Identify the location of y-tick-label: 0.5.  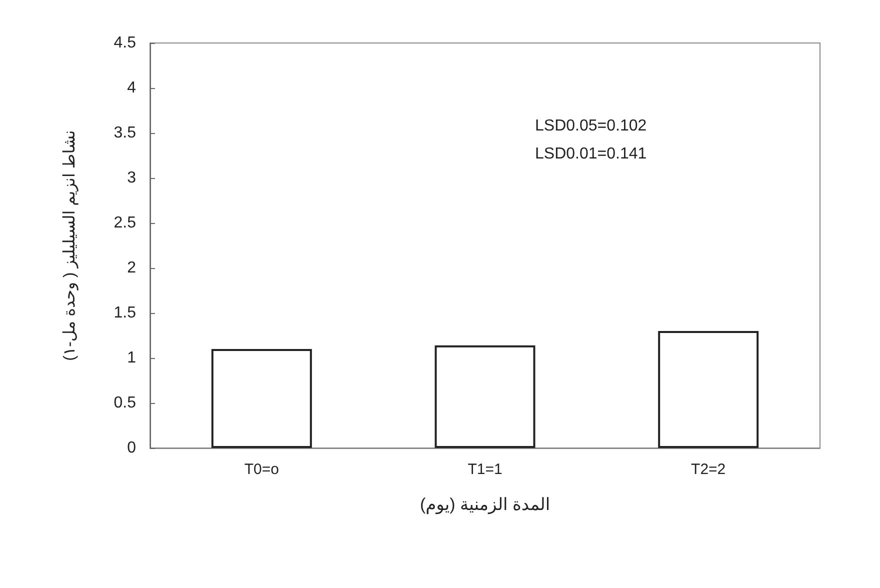
(125, 403).